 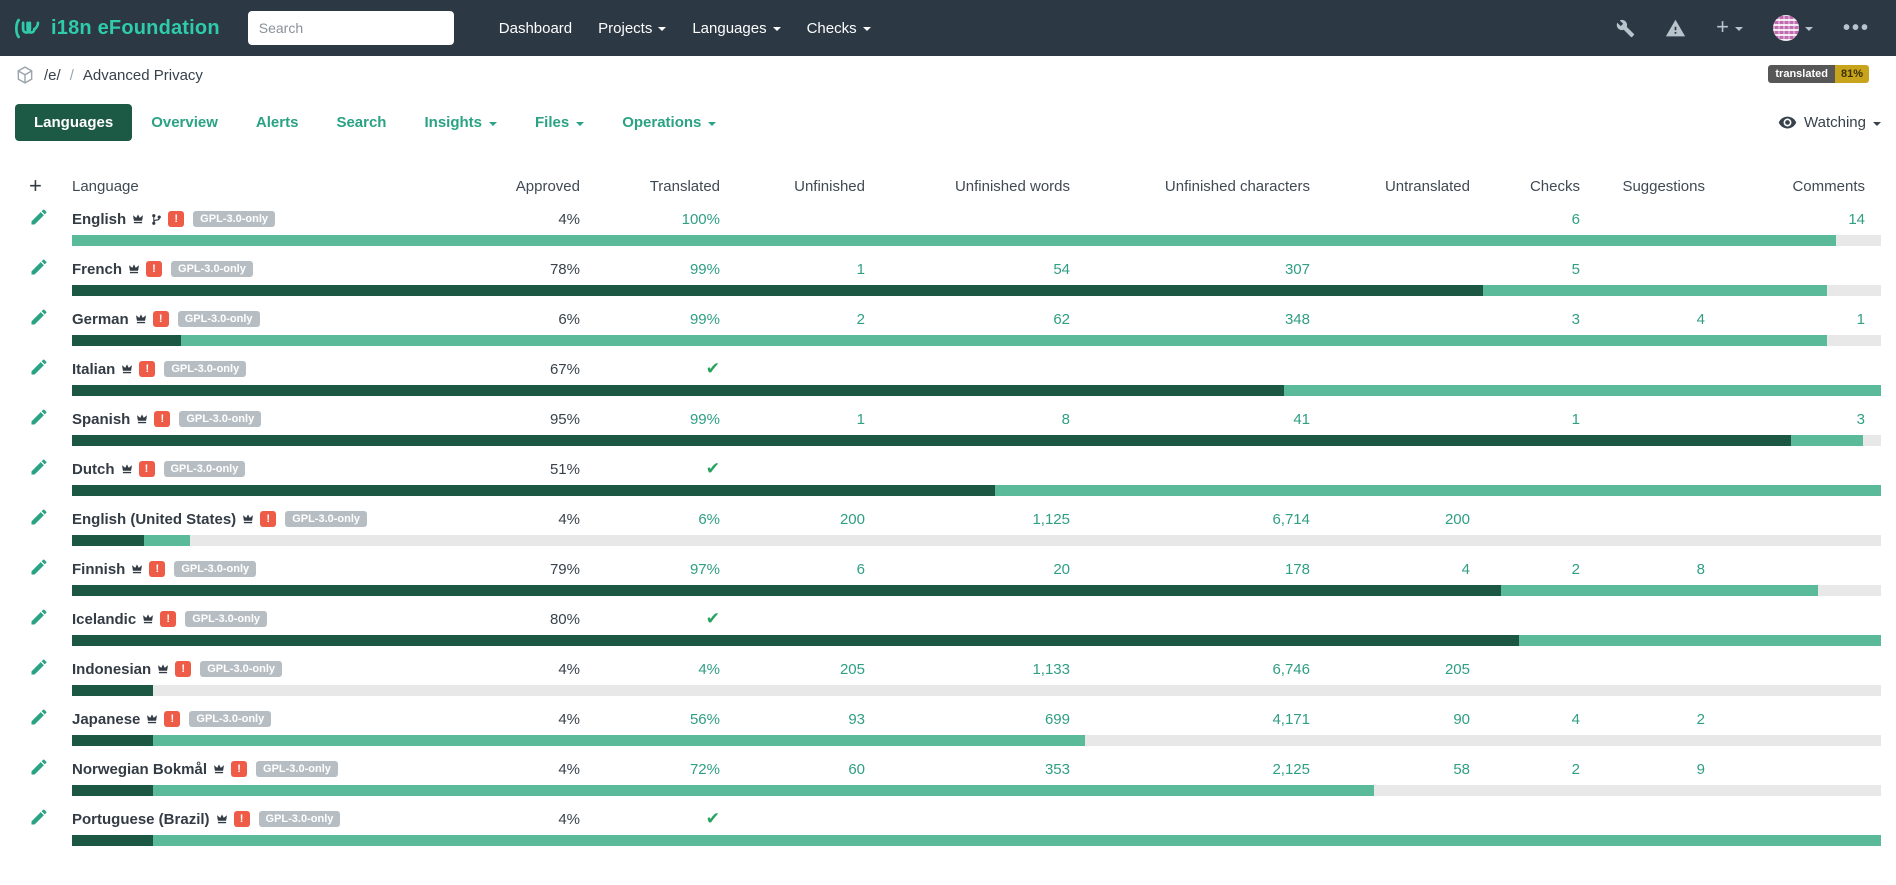 I want to click on unfinished-characters-link: 41, so click(x=1301, y=419).